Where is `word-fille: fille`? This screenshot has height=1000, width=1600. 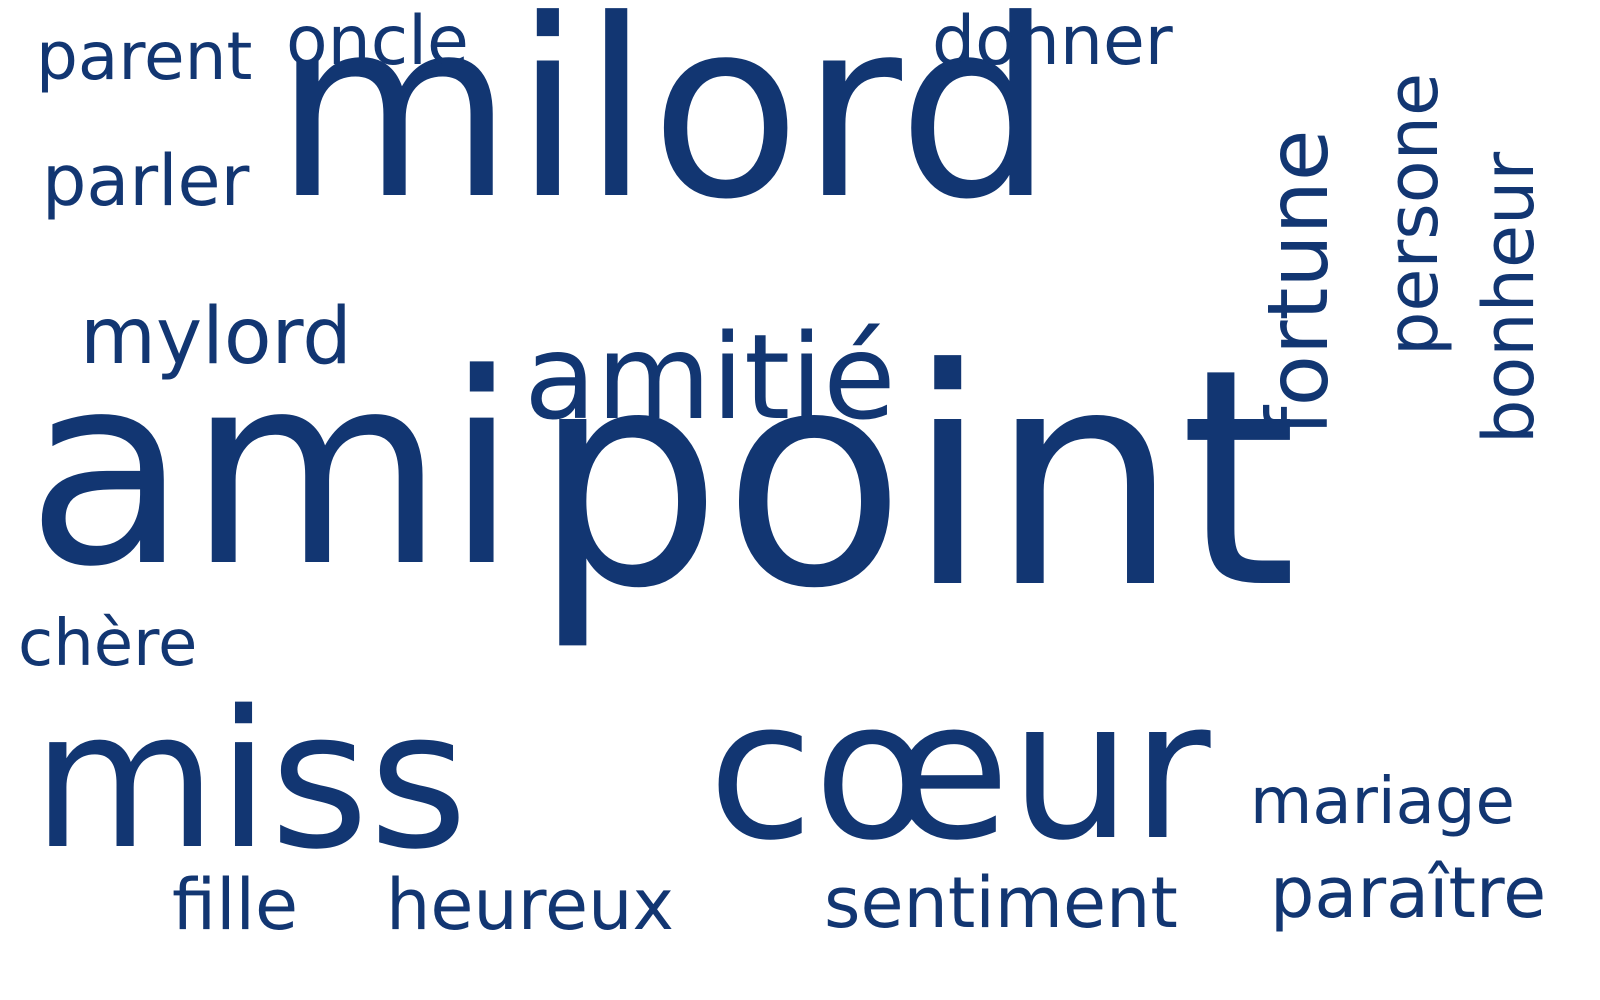
word-fille: fille is located at coordinates (235, 905).